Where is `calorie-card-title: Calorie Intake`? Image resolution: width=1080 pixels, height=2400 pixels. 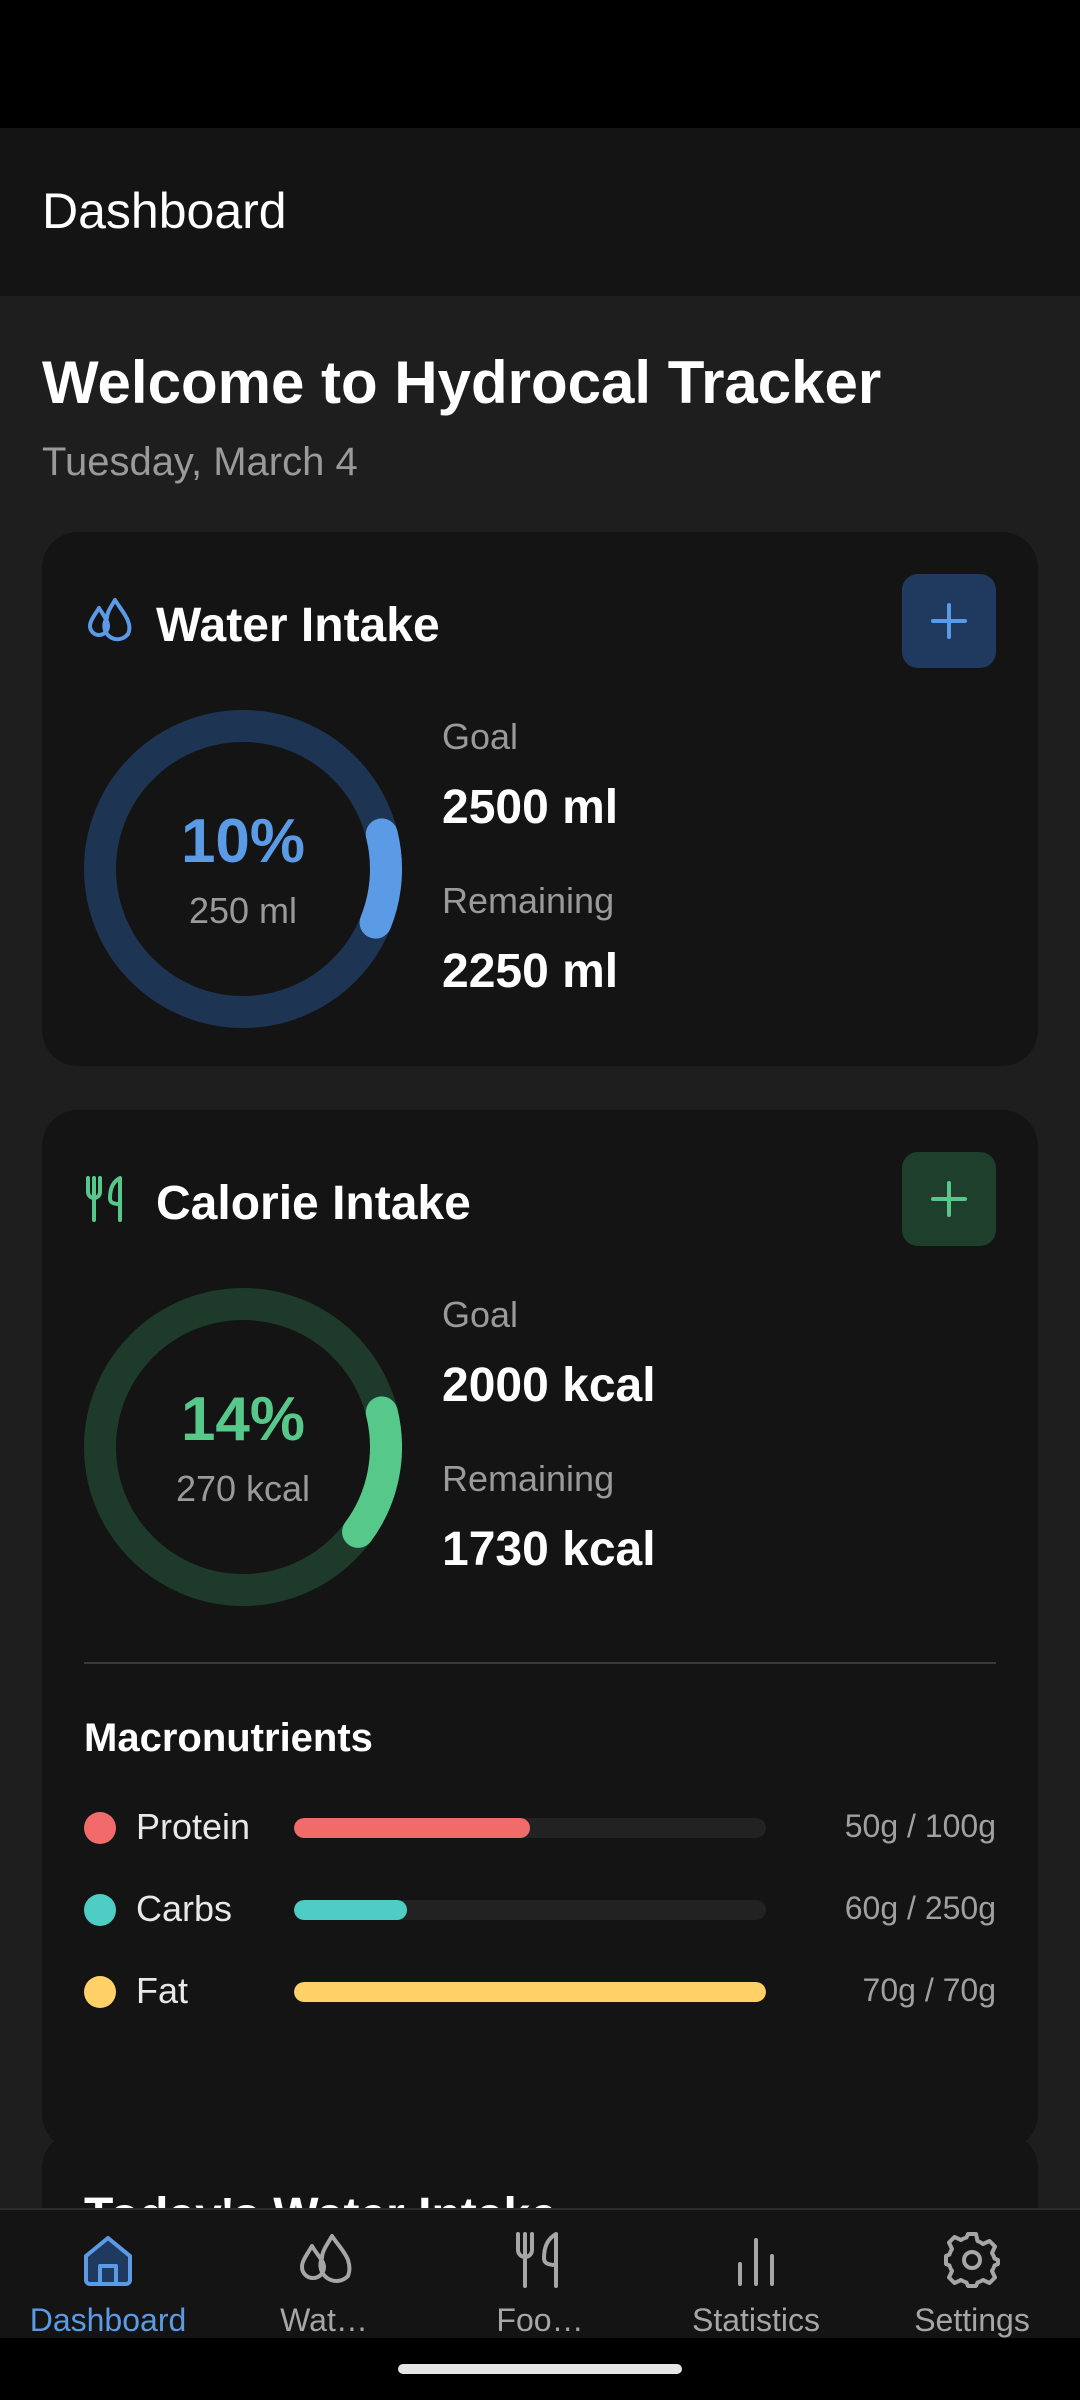
calorie-card-title: Calorie Intake is located at coordinates (313, 1203).